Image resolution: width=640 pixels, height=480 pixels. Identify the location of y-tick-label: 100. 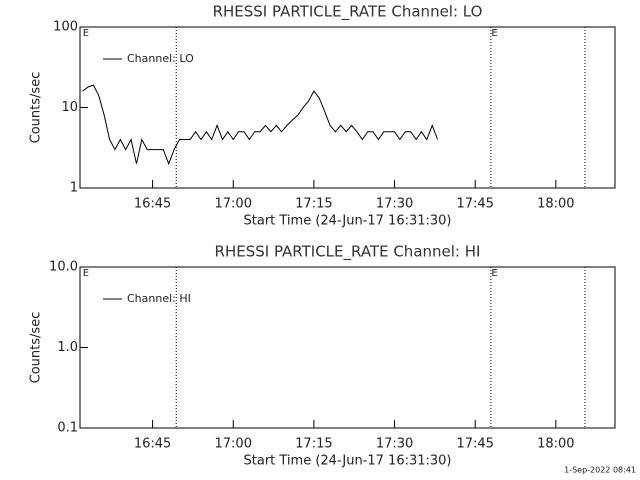
(65, 27).